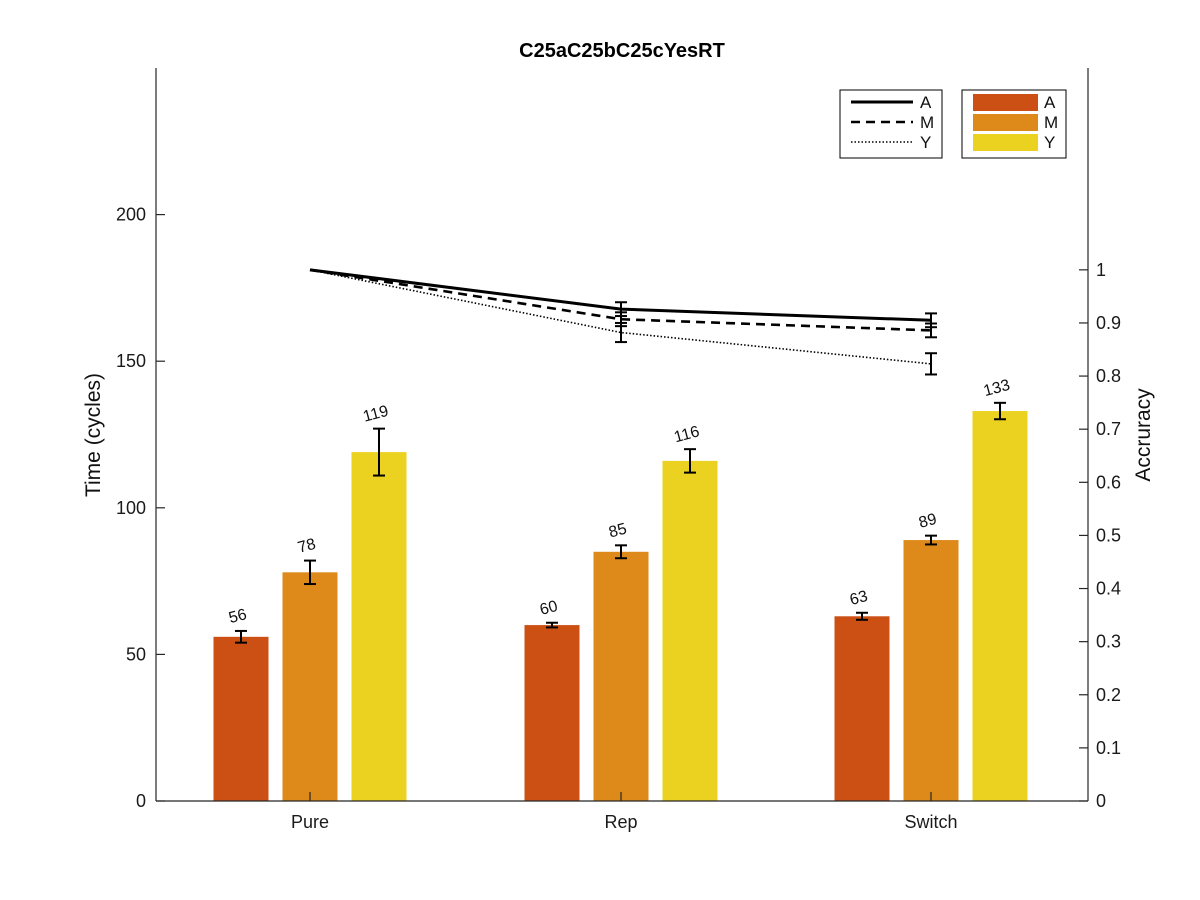  What do you see at coordinates (1108, 748) in the screenshot?
I see `y-right-tick-label: 0.1` at bounding box center [1108, 748].